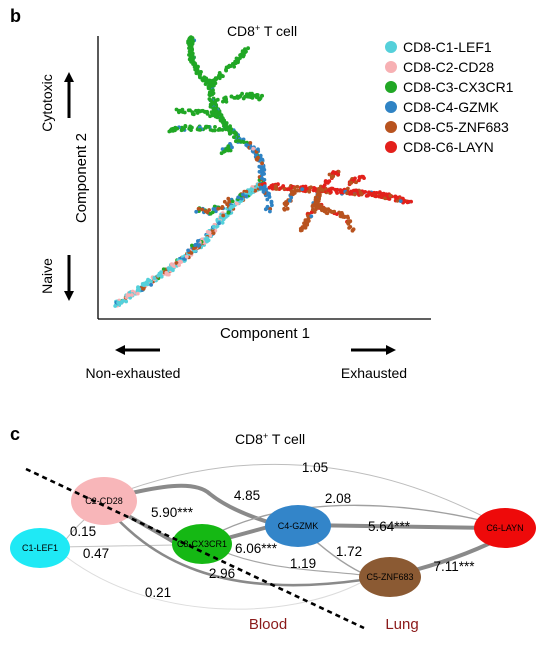 This screenshot has width=549, height=646. Describe the element at coordinates (15, 16) in the screenshot. I see `panel-b-letter: b` at that location.